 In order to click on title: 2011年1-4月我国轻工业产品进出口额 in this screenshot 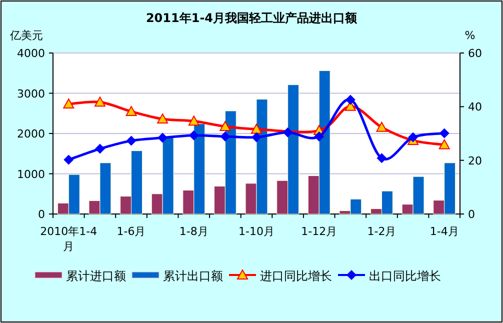, I will do `click(252, 18)`.